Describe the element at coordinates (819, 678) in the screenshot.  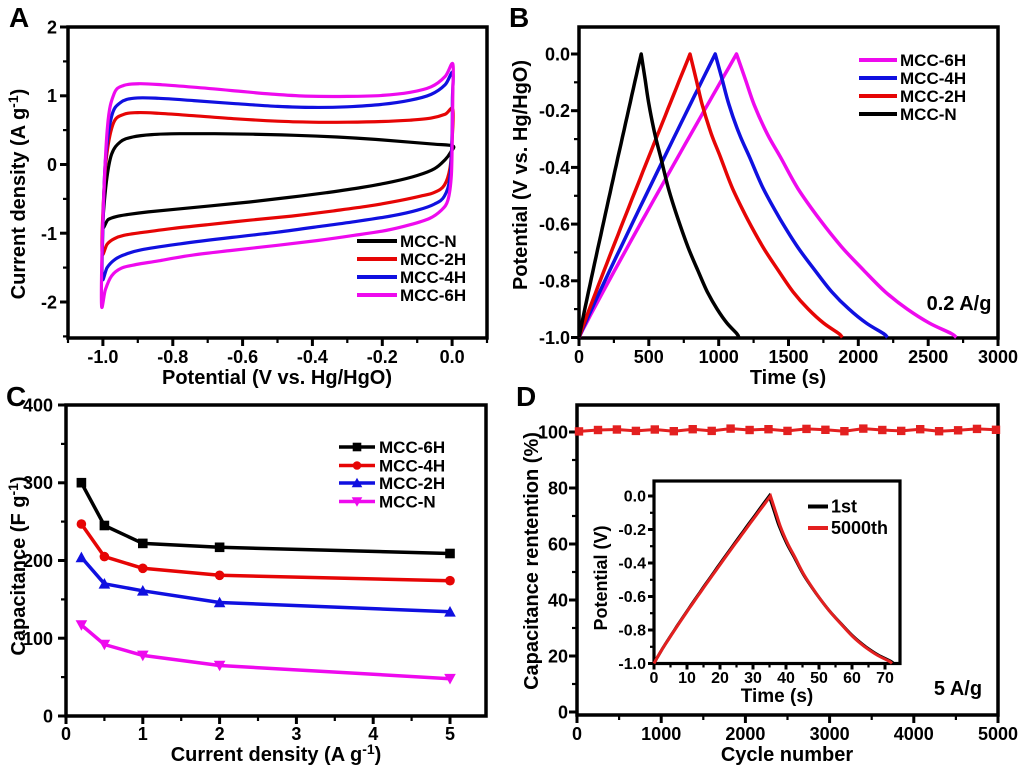
I see `svg-text: 50` at that location.